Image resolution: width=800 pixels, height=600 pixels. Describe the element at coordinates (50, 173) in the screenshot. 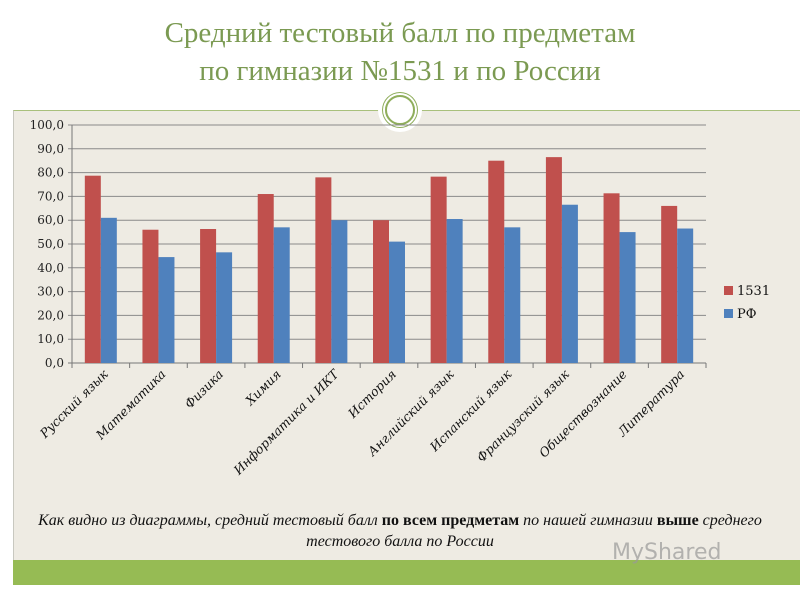

I see `y-tick-label: 80,0` at that location.